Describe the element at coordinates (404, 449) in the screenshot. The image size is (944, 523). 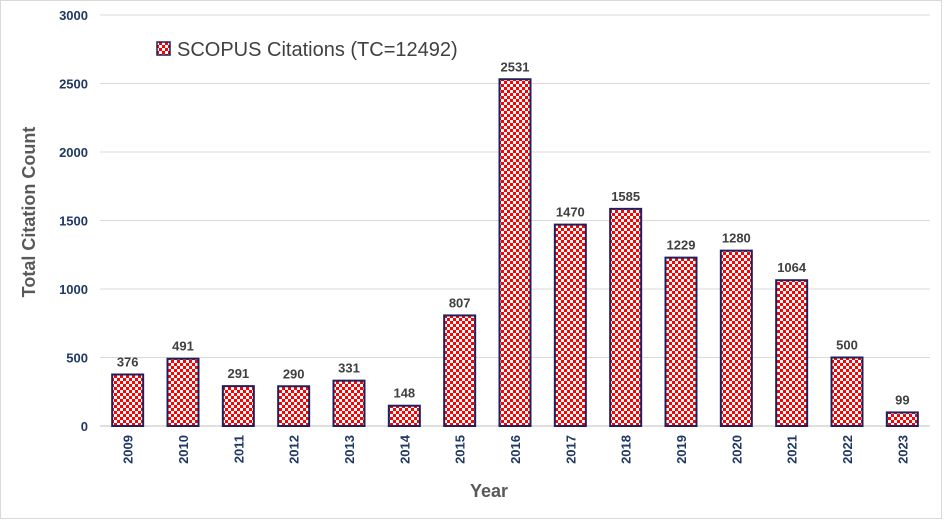
I see `x-tick-label-2014: 2014` at that location.